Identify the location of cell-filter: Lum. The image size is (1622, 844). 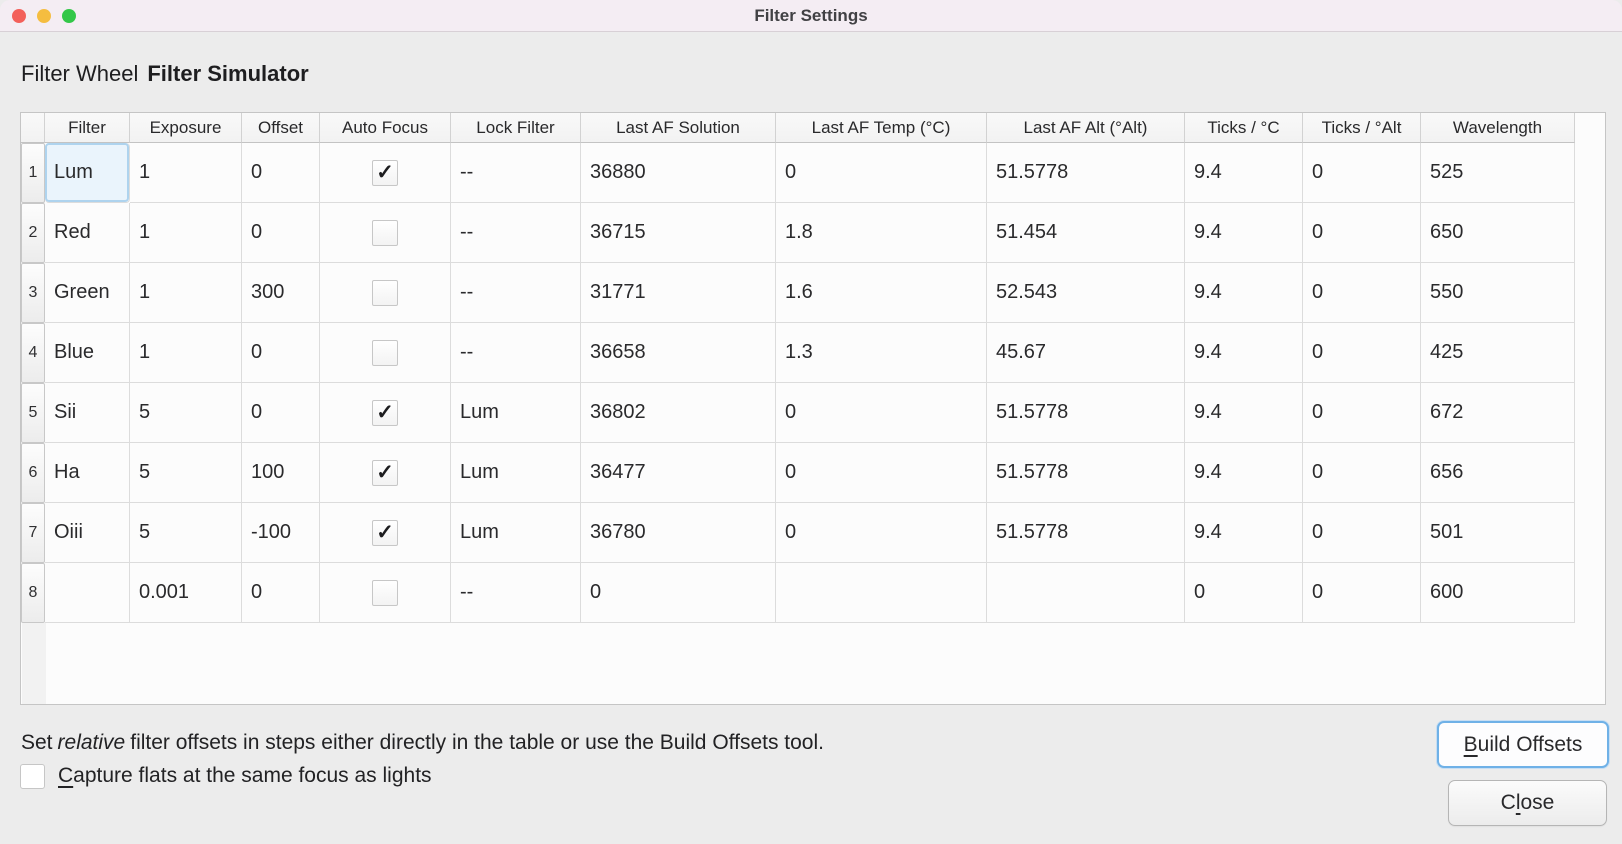
(87, 173).